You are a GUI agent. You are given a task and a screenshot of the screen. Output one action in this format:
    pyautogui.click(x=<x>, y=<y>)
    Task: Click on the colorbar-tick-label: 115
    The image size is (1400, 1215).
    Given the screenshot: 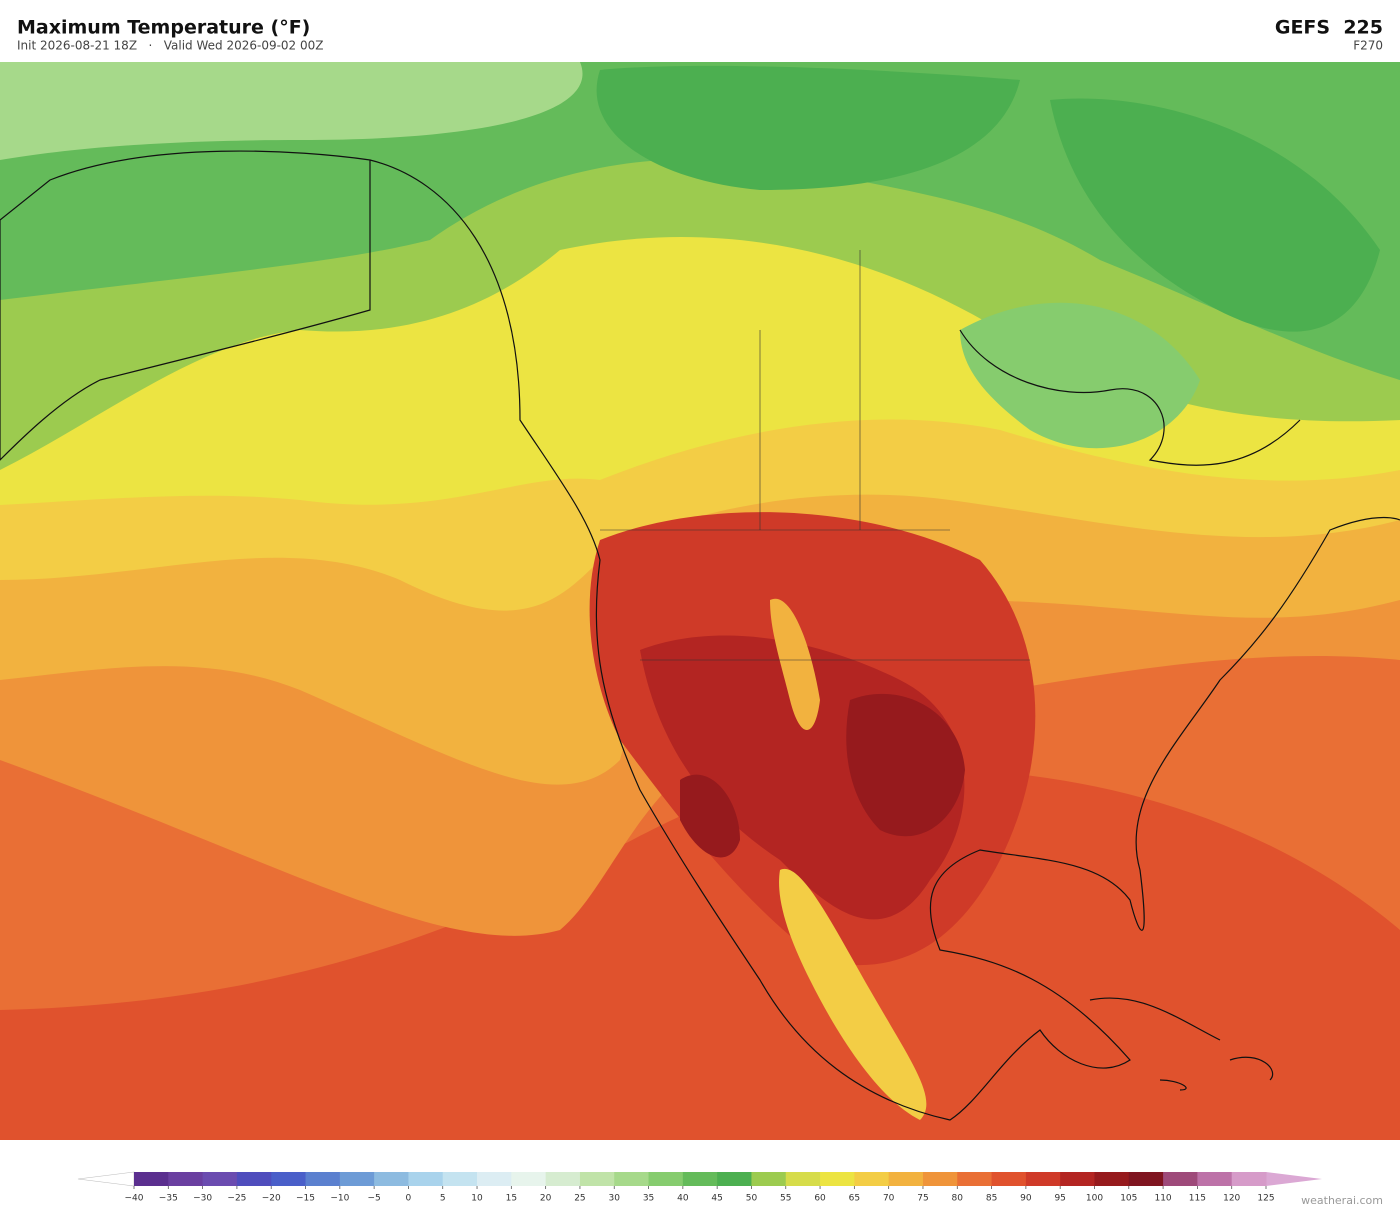 What is the action you would take?
    pyautogui.click(x=1197, y=1199)
    